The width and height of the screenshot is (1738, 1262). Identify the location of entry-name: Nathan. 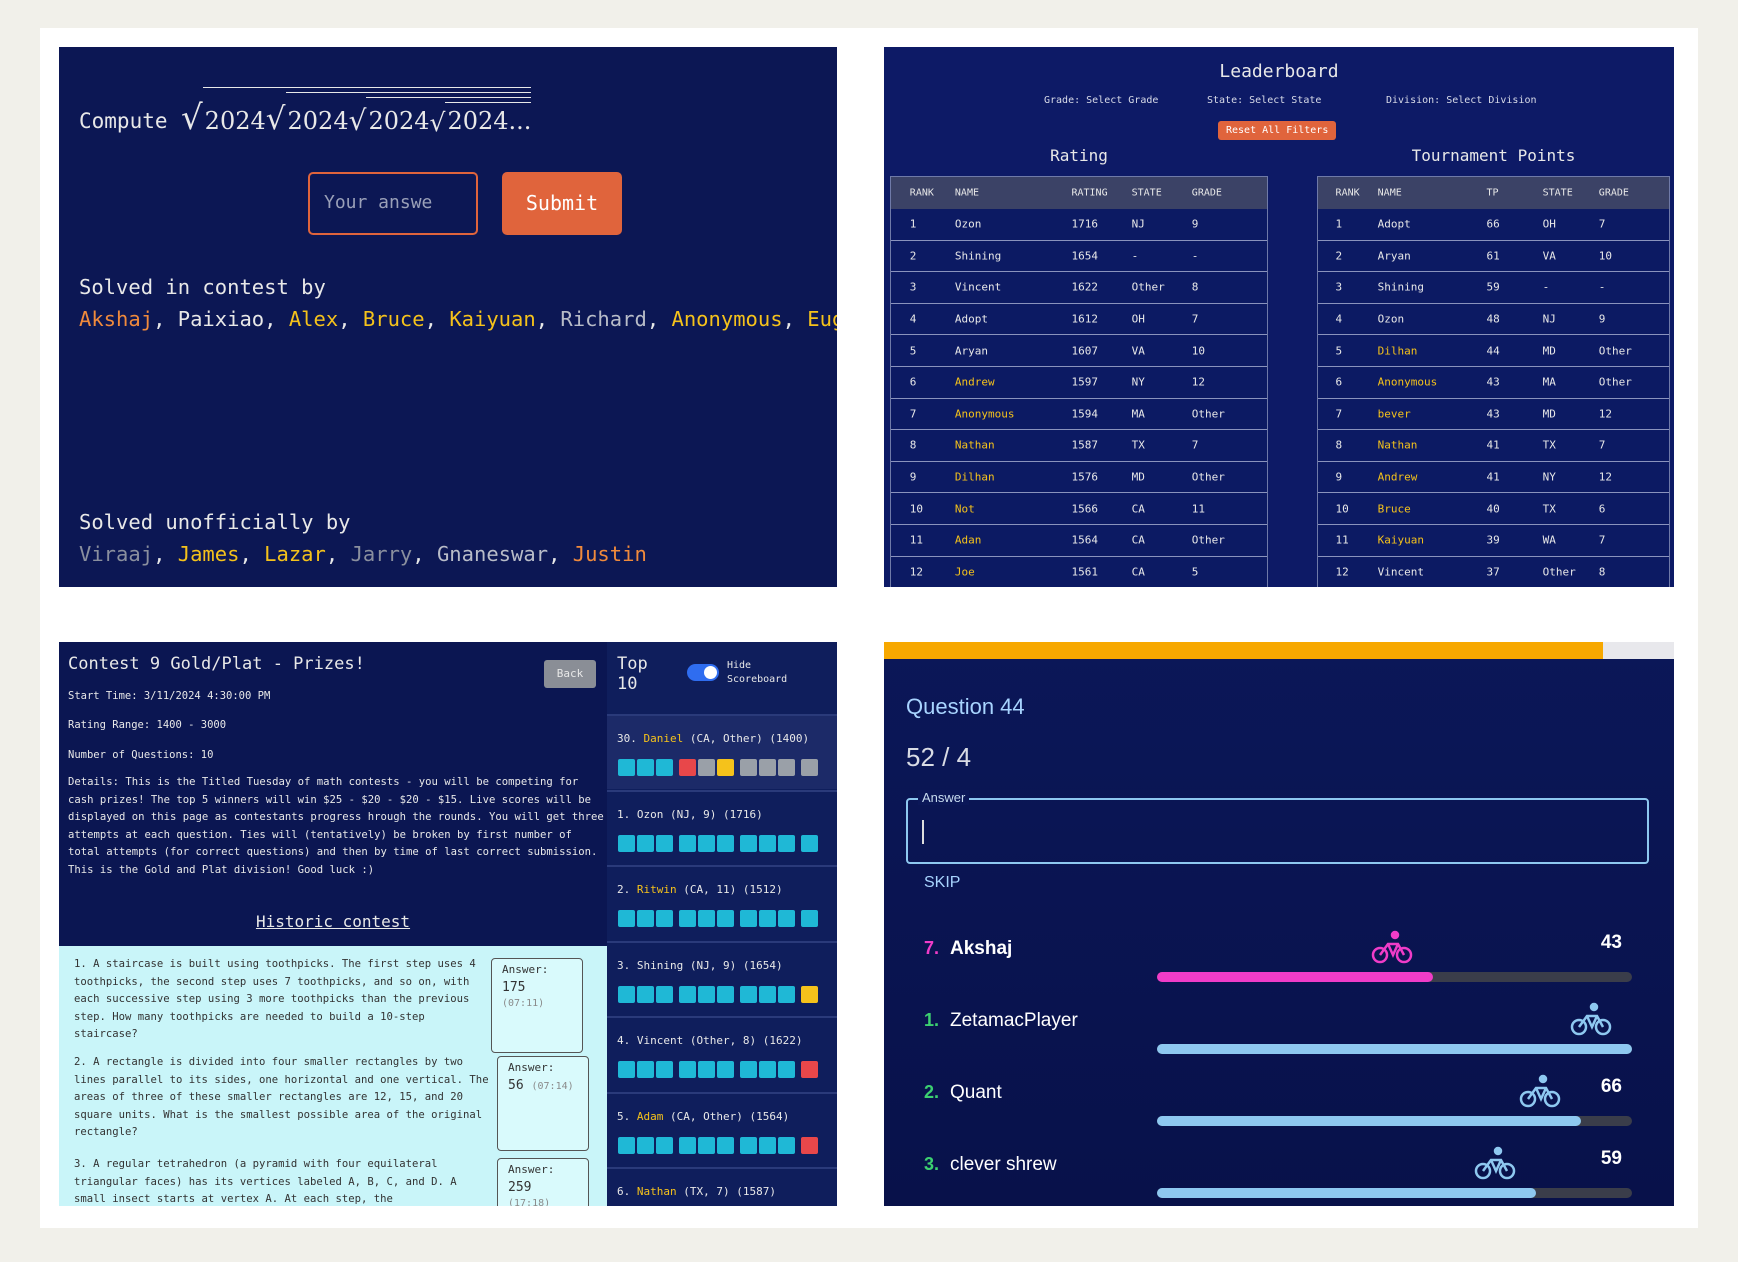
(656, 1191).